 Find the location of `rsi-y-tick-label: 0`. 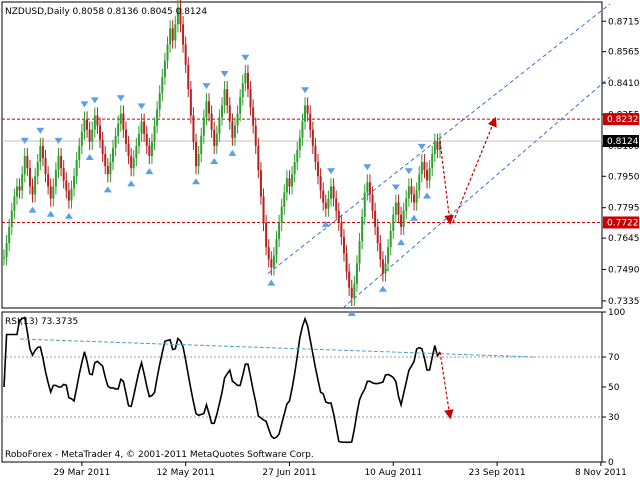

rsi-y-tick-label: 0 is located at coordinates (611, 463).